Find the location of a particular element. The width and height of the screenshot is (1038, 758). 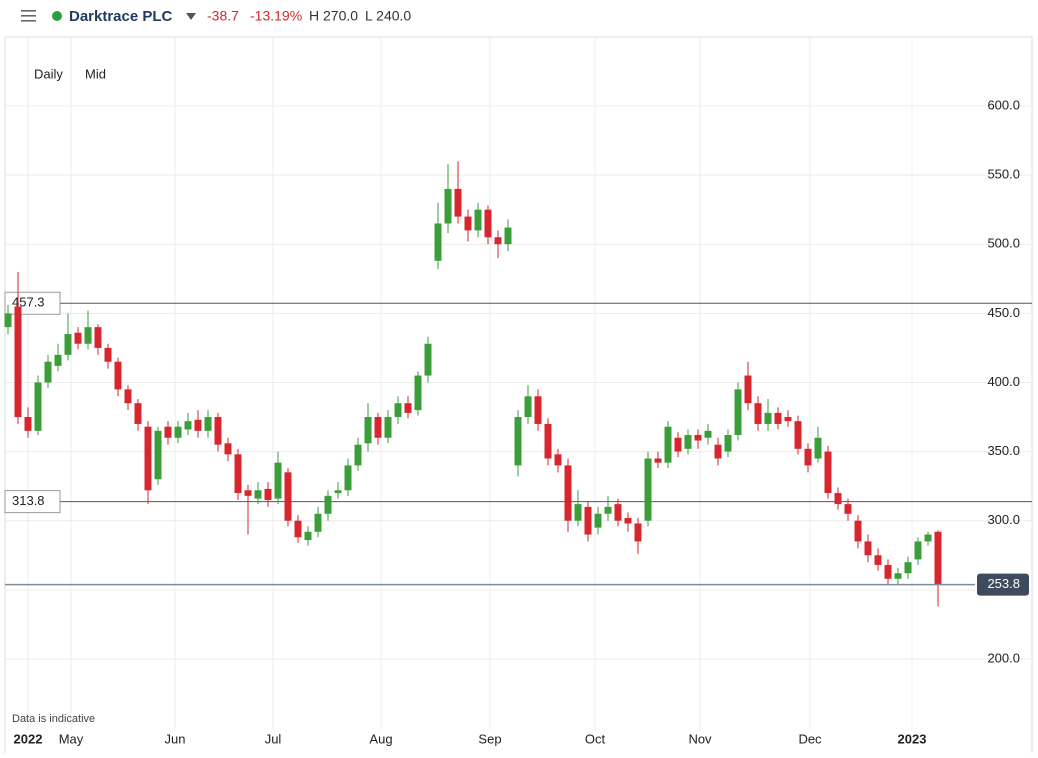

last-price-box is located at coordinates (1003, 584).